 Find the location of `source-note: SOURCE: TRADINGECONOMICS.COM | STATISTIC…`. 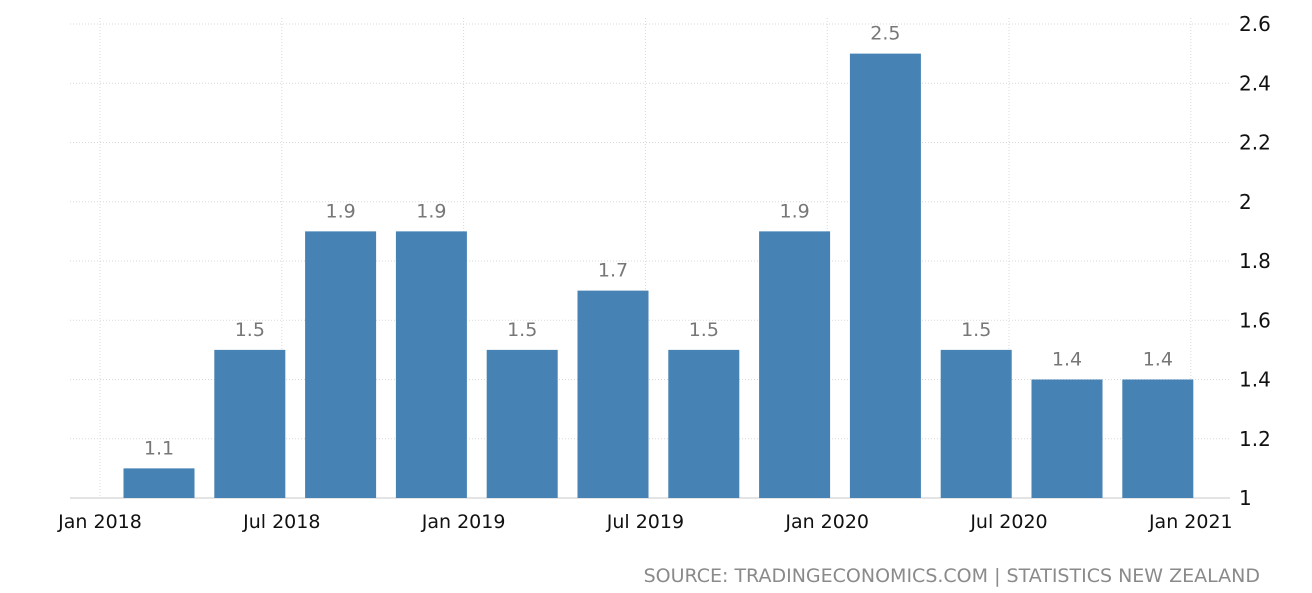

source-note: SOURCE: TRADINGECONOMICS.COM | STATISTIC… is located at coordinates (952, 576).